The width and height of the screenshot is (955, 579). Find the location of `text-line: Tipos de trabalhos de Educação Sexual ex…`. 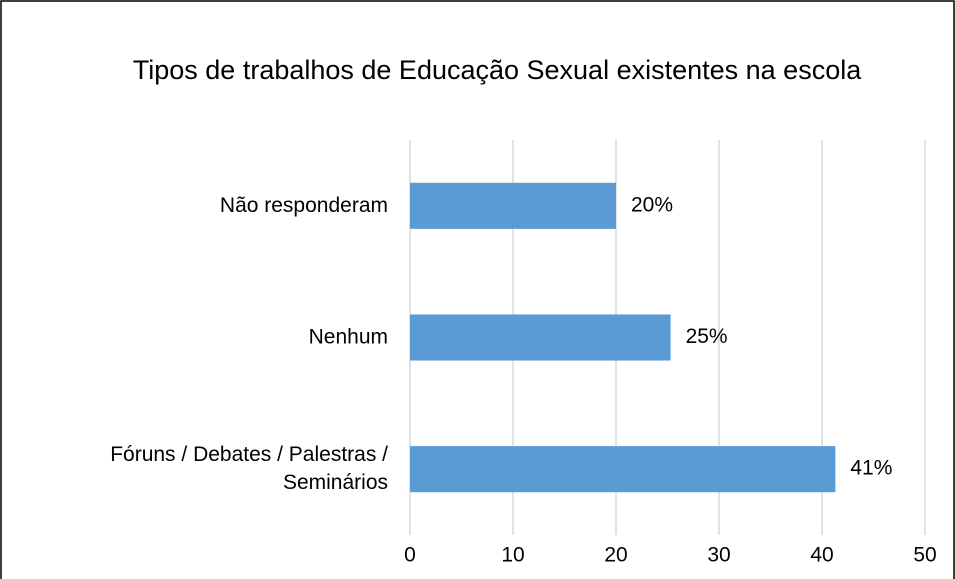

text-line: Tipos de trabalhos de Educação Sexual ex… is located at coordinates (497, 70).